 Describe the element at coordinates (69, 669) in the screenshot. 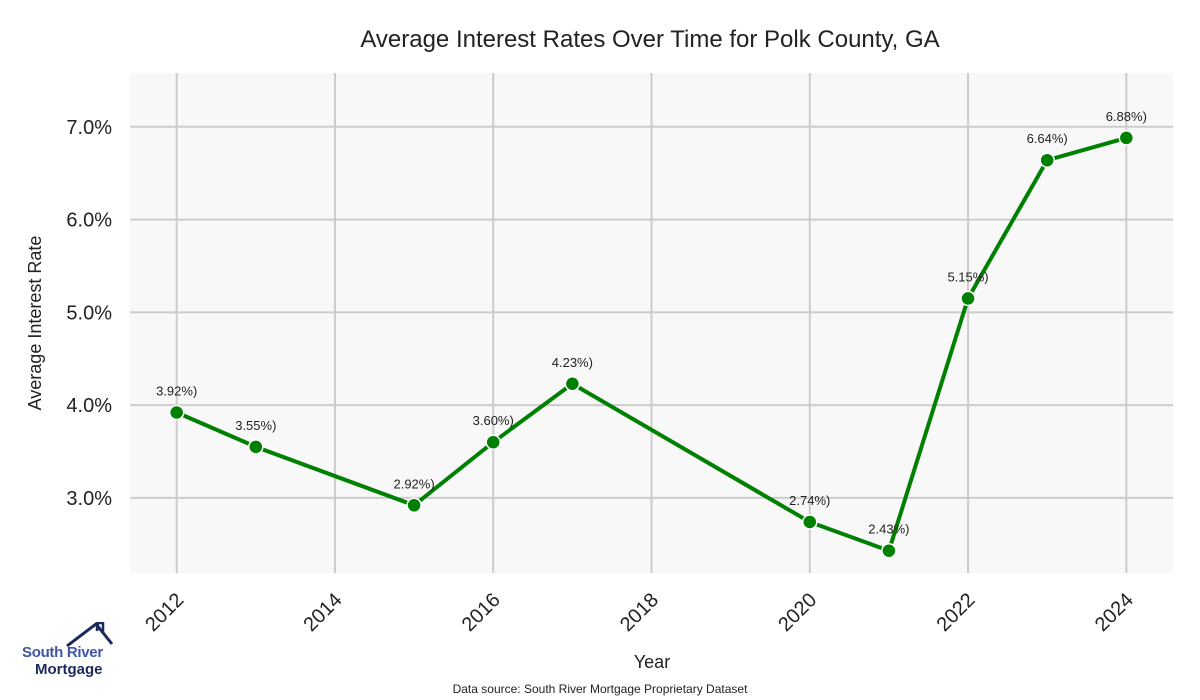

I see `logo-text-line2: Mortgage` at that location.